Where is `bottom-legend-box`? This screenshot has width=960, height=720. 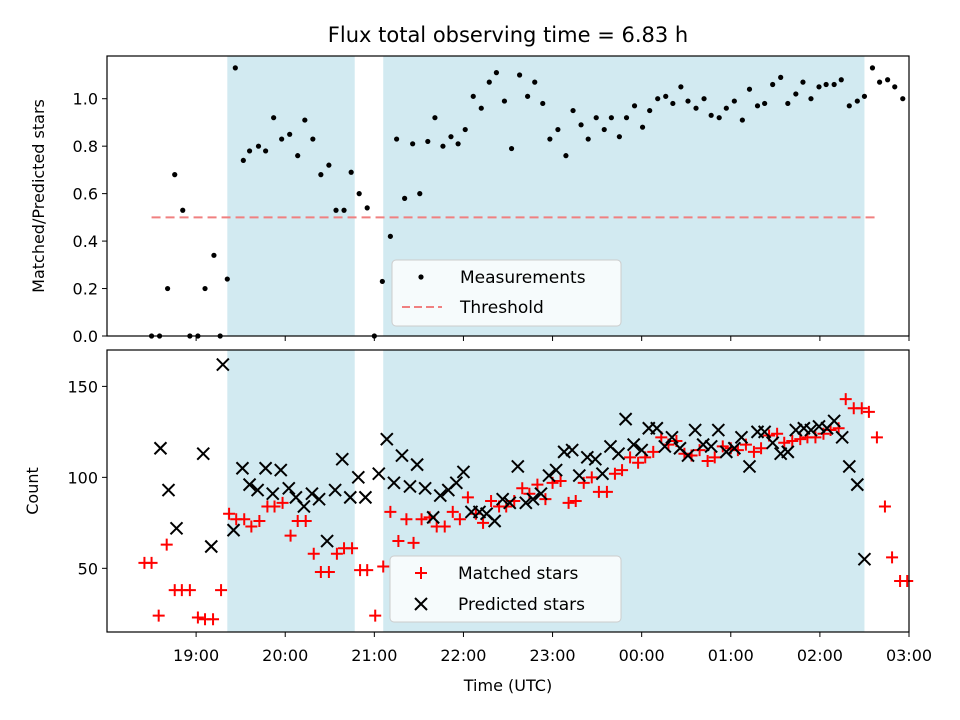
bottom-legend-box is located at coordinates (505, 589).